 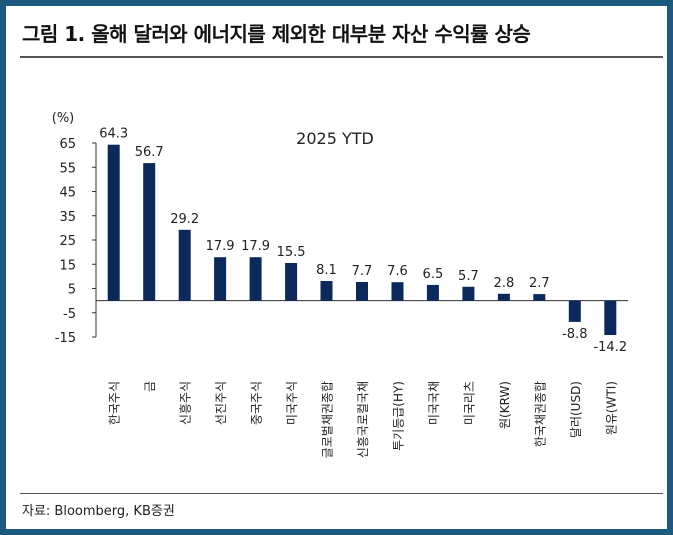 What do you see at coordinates (67, 241) in the screenshot?
I see `y-tick-label: 25` at bounding box center [67, 241].